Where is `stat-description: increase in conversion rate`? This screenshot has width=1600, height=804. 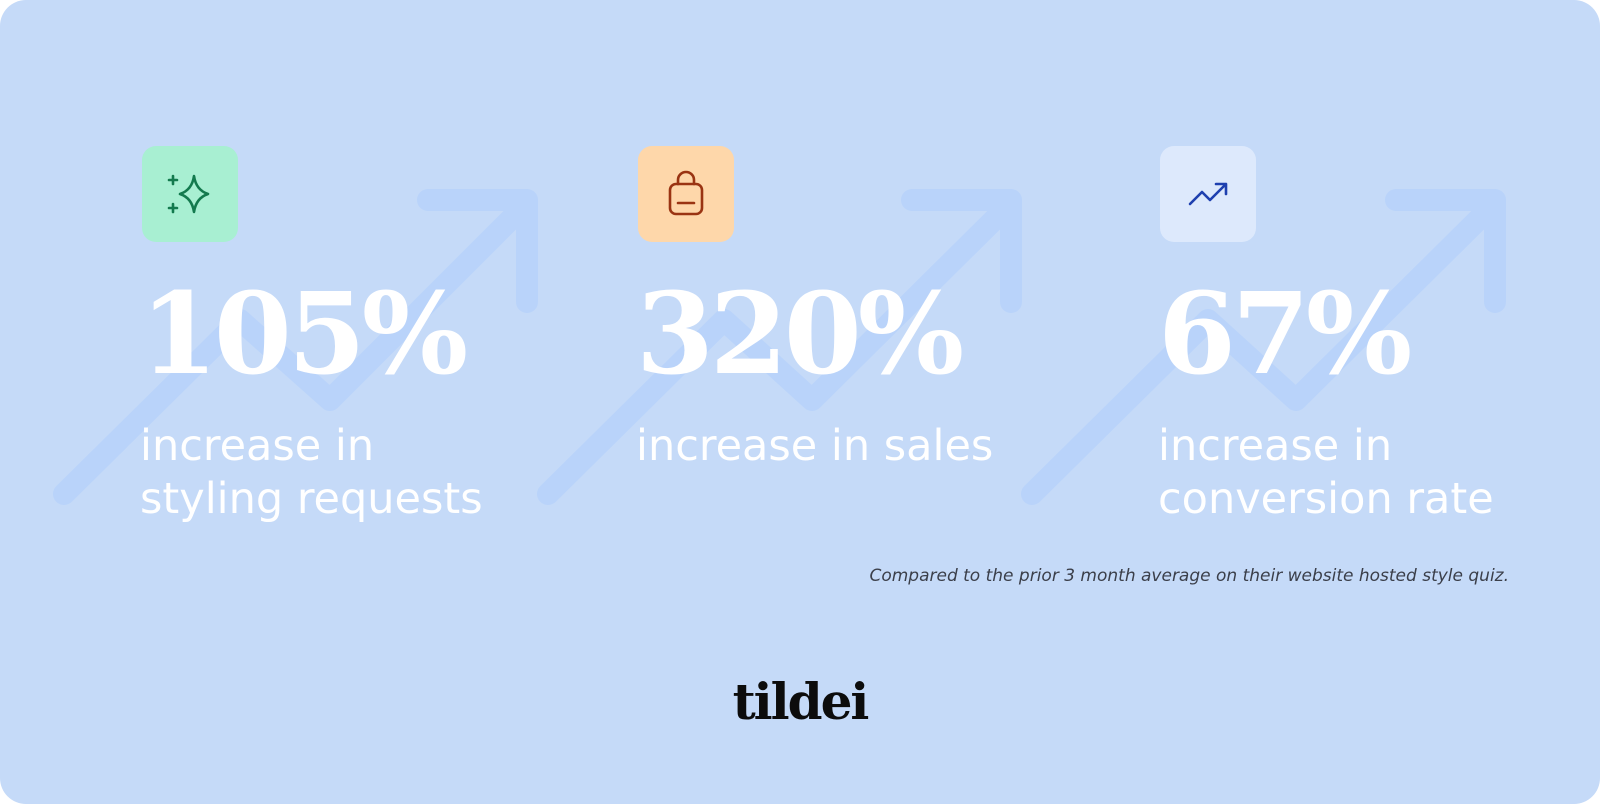
stat-description: increase in conversion rate is located at coordinates (1326, 473).